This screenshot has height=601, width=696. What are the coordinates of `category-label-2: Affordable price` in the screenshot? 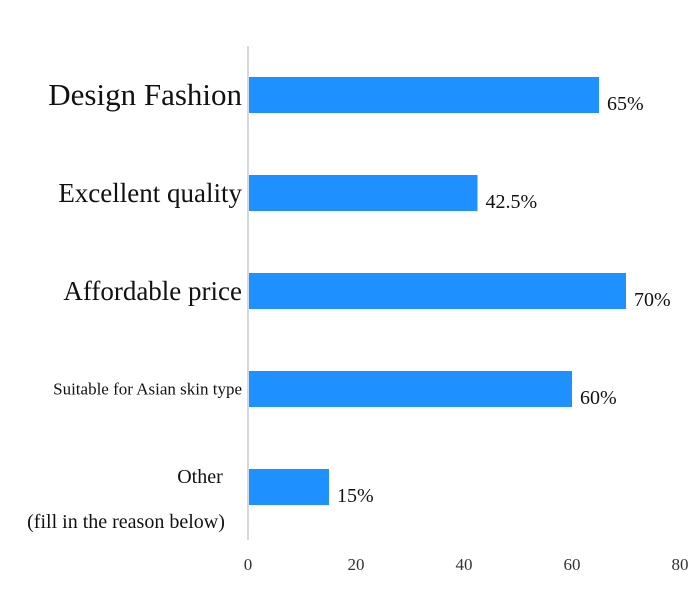 It's located at (152, 291).